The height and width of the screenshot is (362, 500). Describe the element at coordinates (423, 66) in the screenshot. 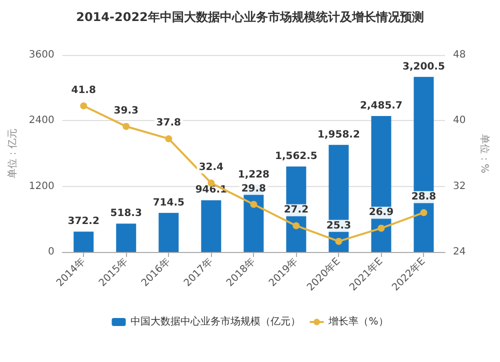

I see `data-label: 3,200.5` at that location.